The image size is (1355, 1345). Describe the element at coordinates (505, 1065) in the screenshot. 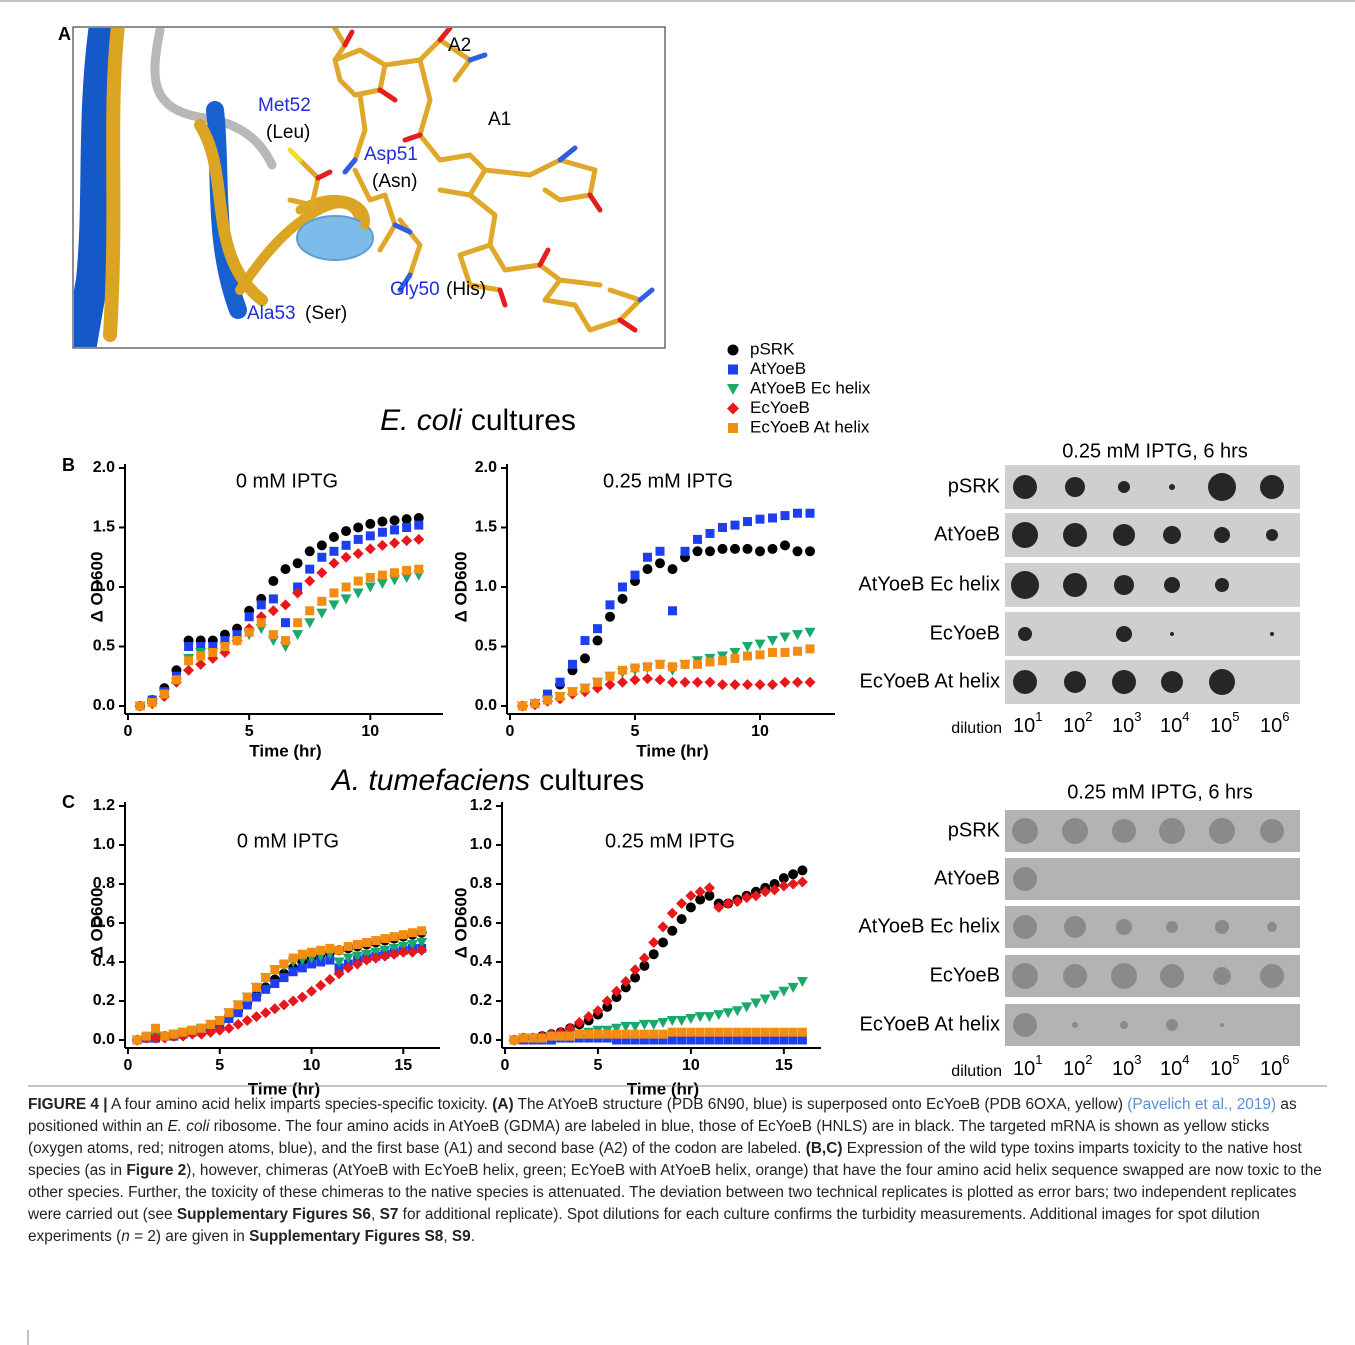

I see `x-tick-label: 0` at that location.